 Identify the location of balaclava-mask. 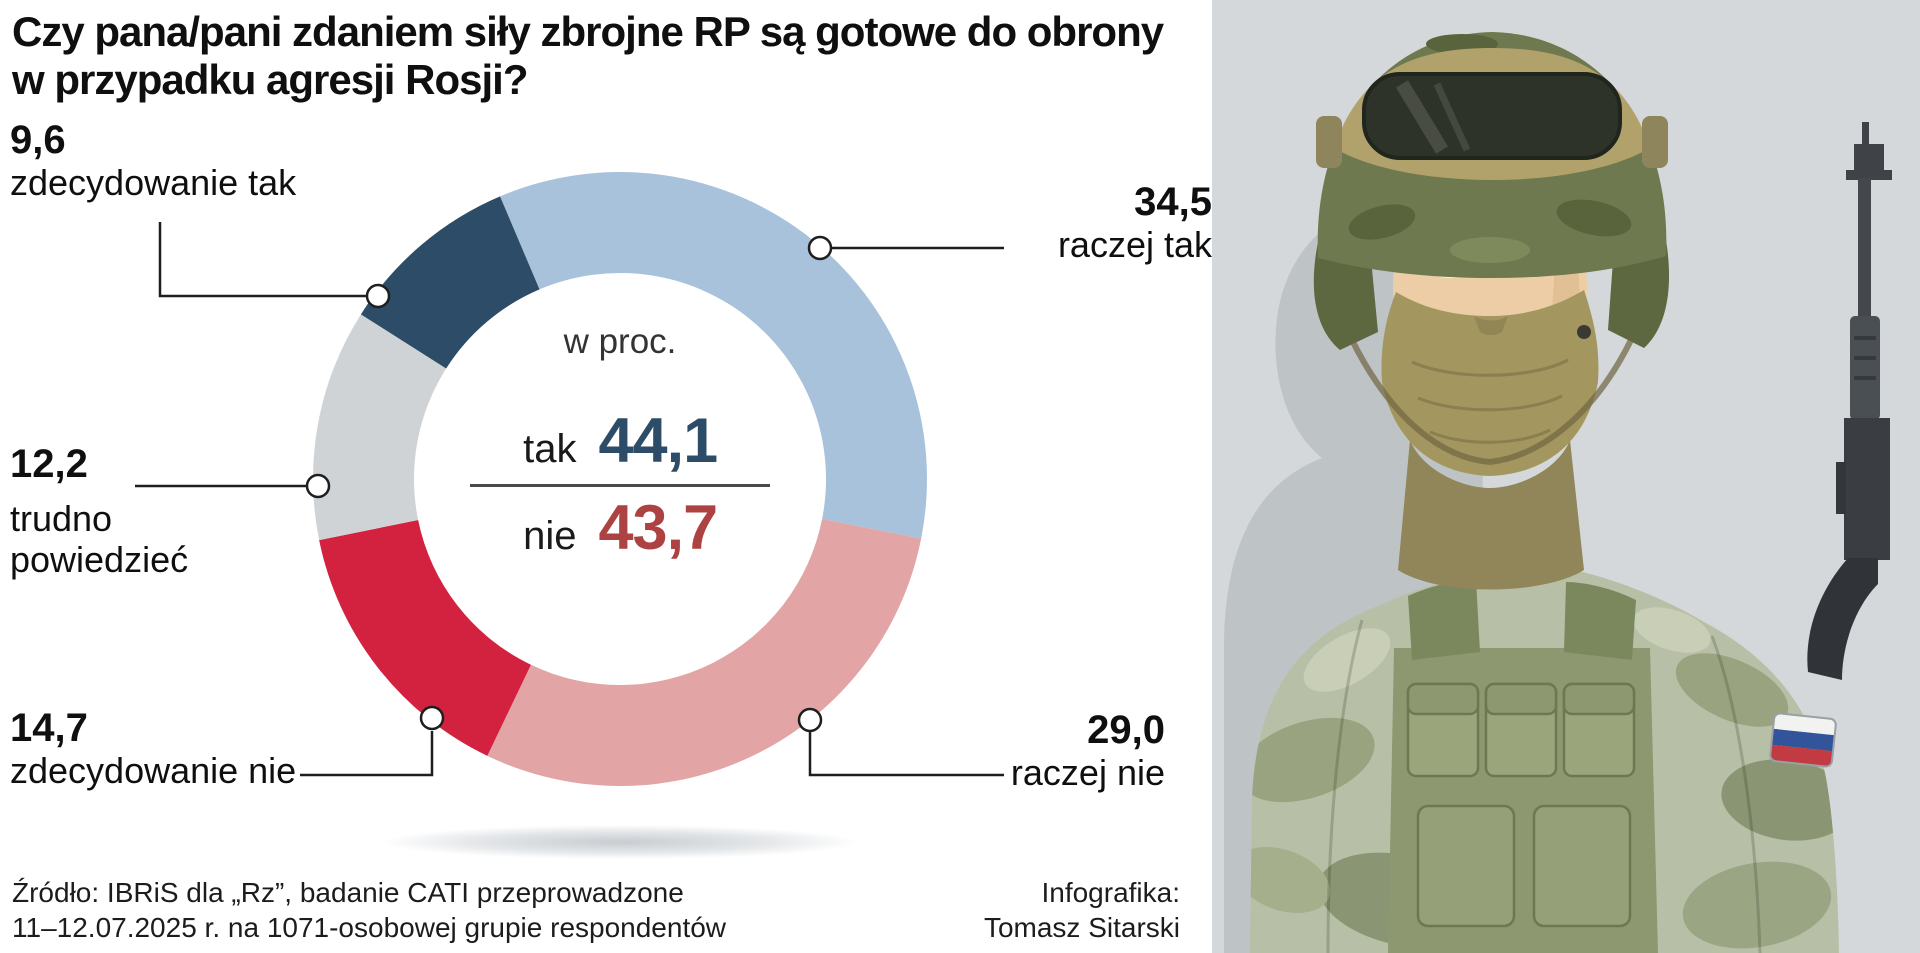
(1490, 383).